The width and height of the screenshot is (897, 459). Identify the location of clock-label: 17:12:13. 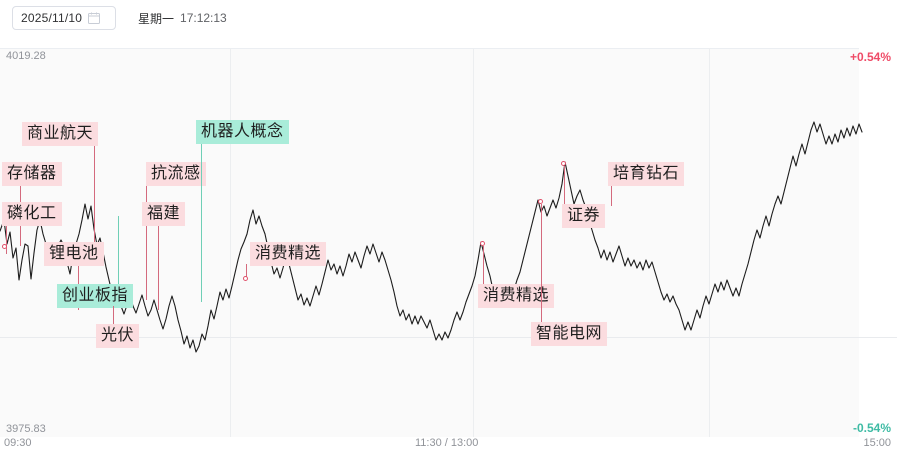
(203, 18).